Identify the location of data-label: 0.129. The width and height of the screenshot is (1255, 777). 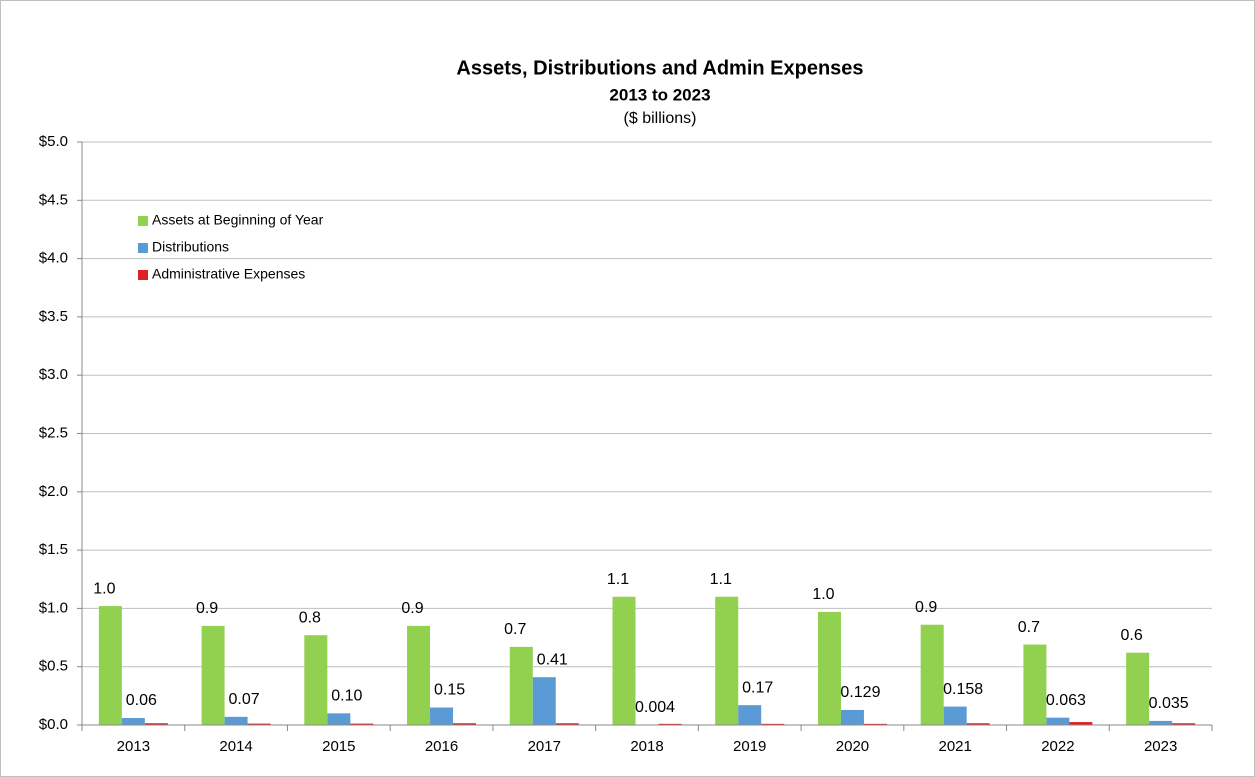
(860, 692).